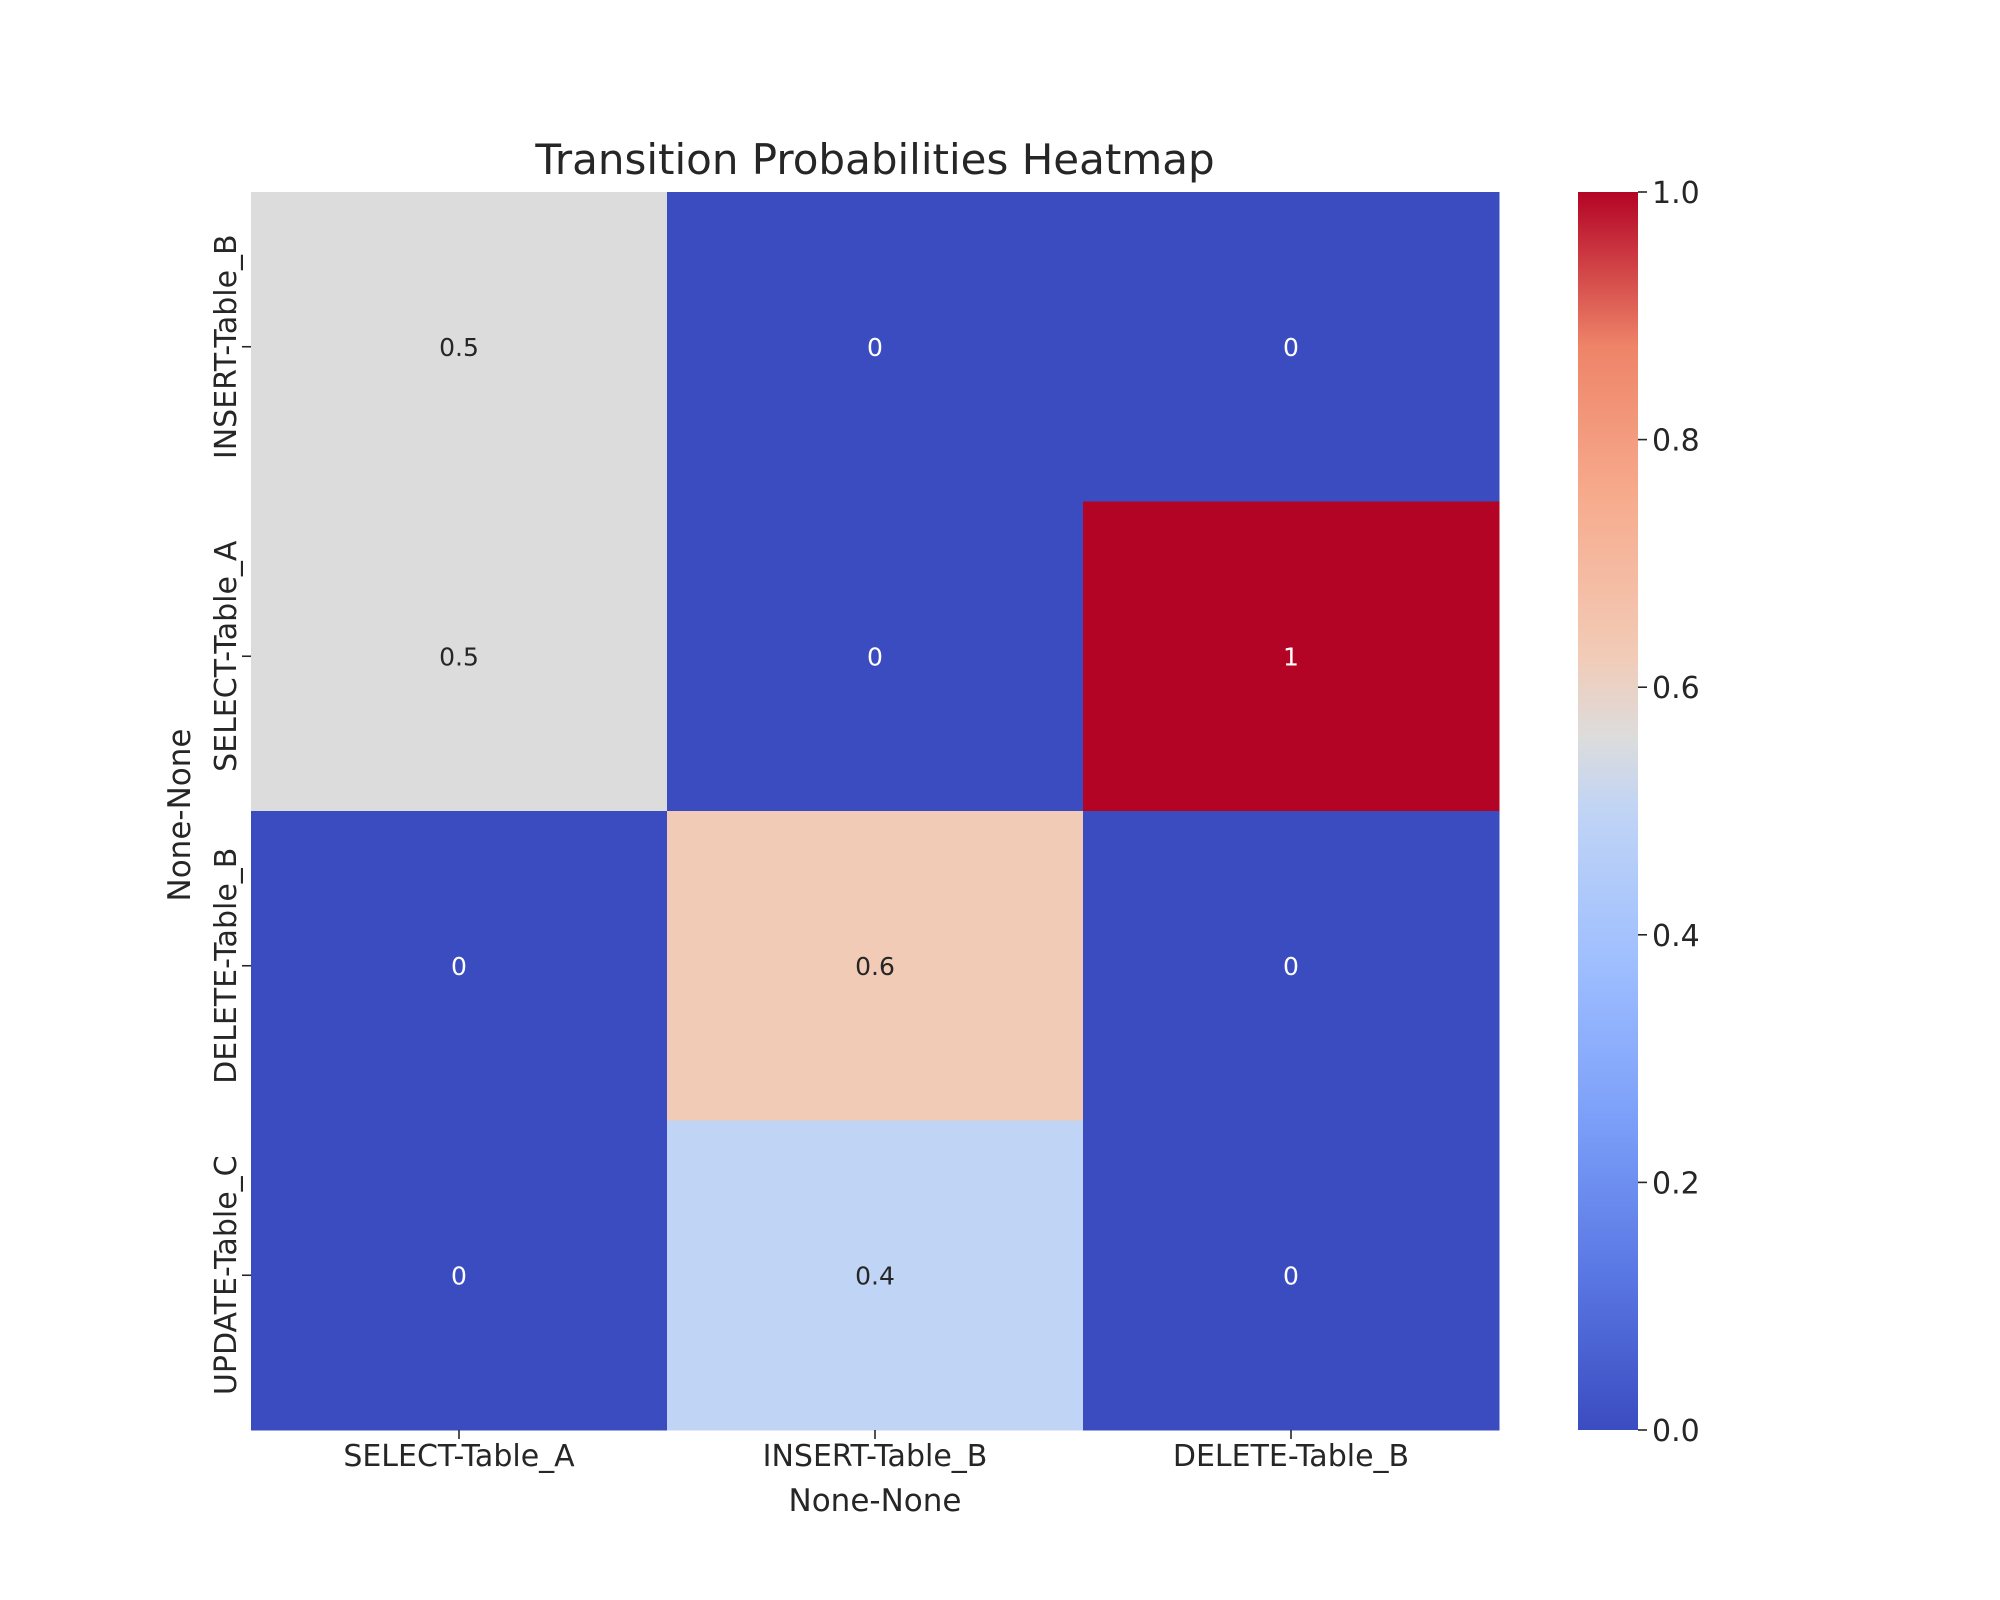 This screenshot has width=2000, height=1600. Describe the element at coordinates (874, 159) in the screenshot. I see `chart-title: Transition Probabilities Heatmap` at that location.